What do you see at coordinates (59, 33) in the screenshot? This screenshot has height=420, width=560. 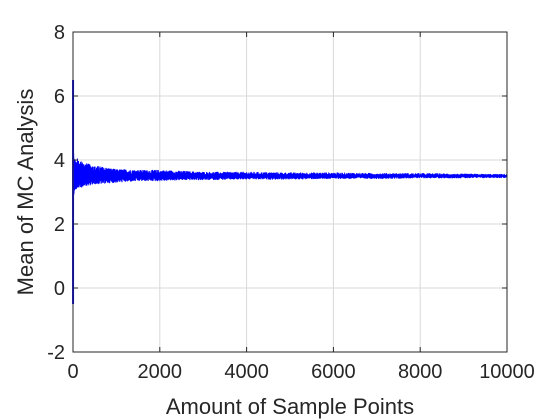 I see `y-tick-label: 8` at bounding box center [59, 33].